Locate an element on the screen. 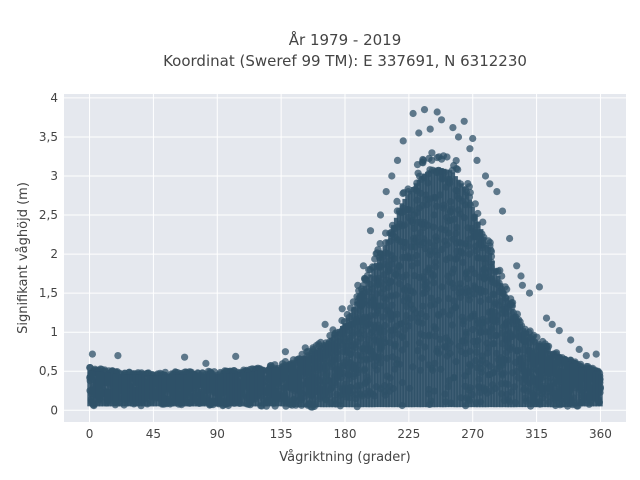 This screenshot has height=480, width=640. x-tick-label: 135 is located at coordinates (281, 434).